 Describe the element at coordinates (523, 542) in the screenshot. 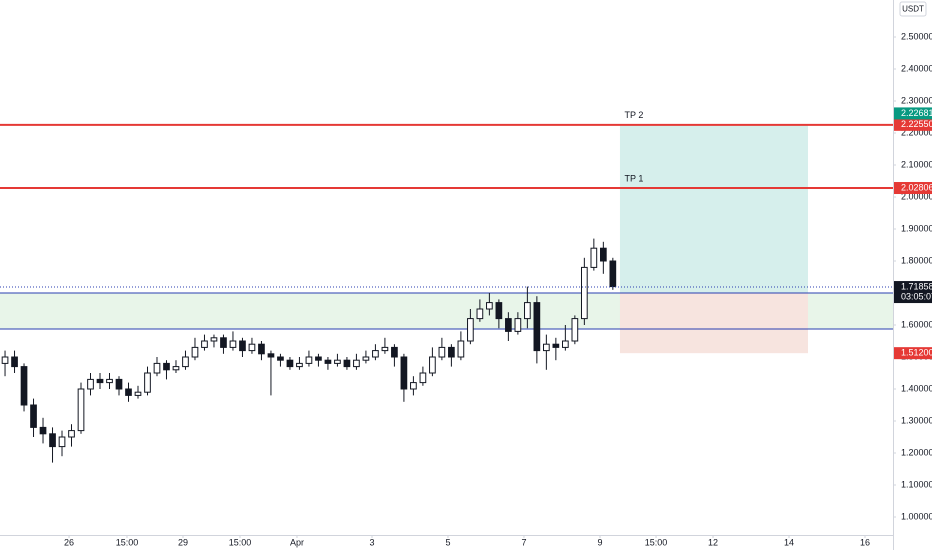

I see `x-tick-label: 7` at that location.